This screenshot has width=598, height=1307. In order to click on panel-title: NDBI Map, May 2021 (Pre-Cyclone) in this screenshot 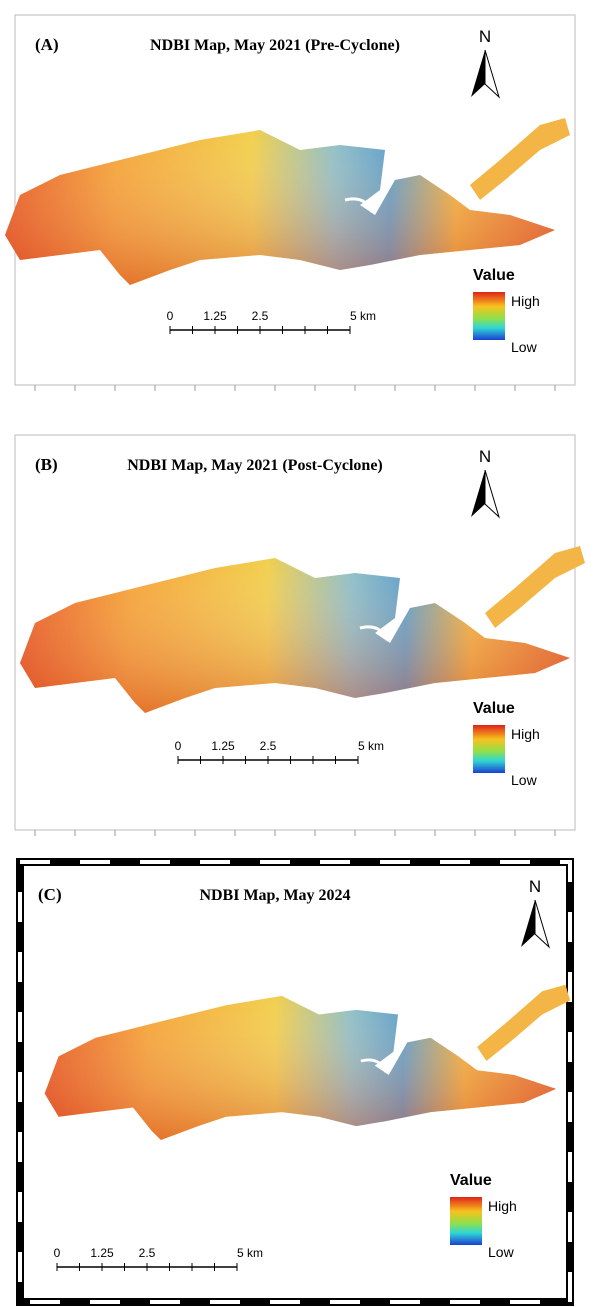, I will do `click(275, 45)`.